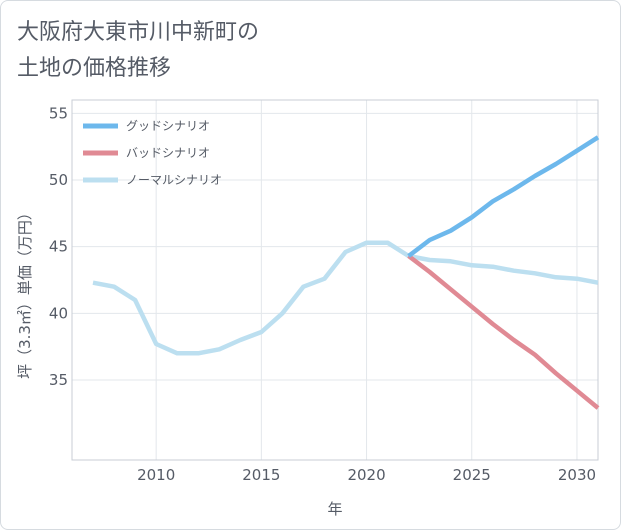  I want to click on y-tick-label: 50, so click(58, 180).